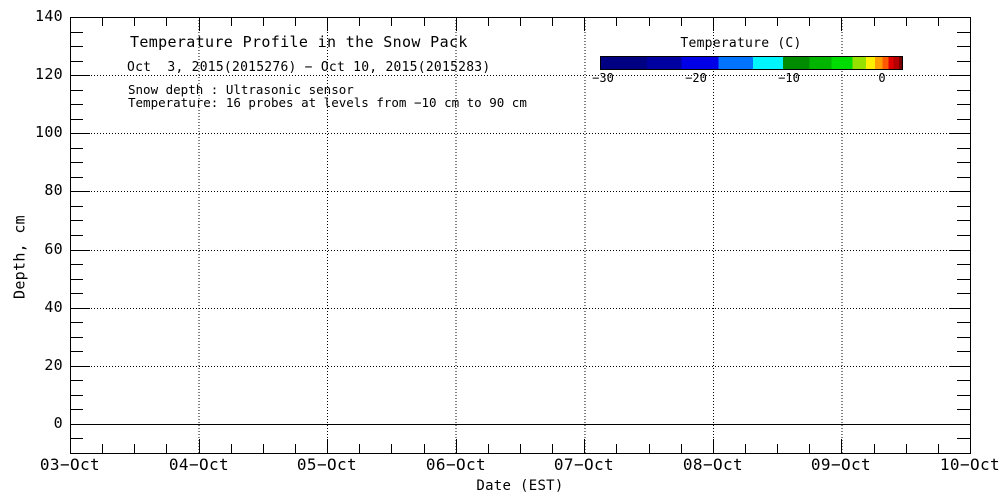 The width and height of the screenshot is (1000, 500). Describe the element at coordinates (789, 78) in the screenshot. I see `colorbar-tick-label-−10: −10` at that location.